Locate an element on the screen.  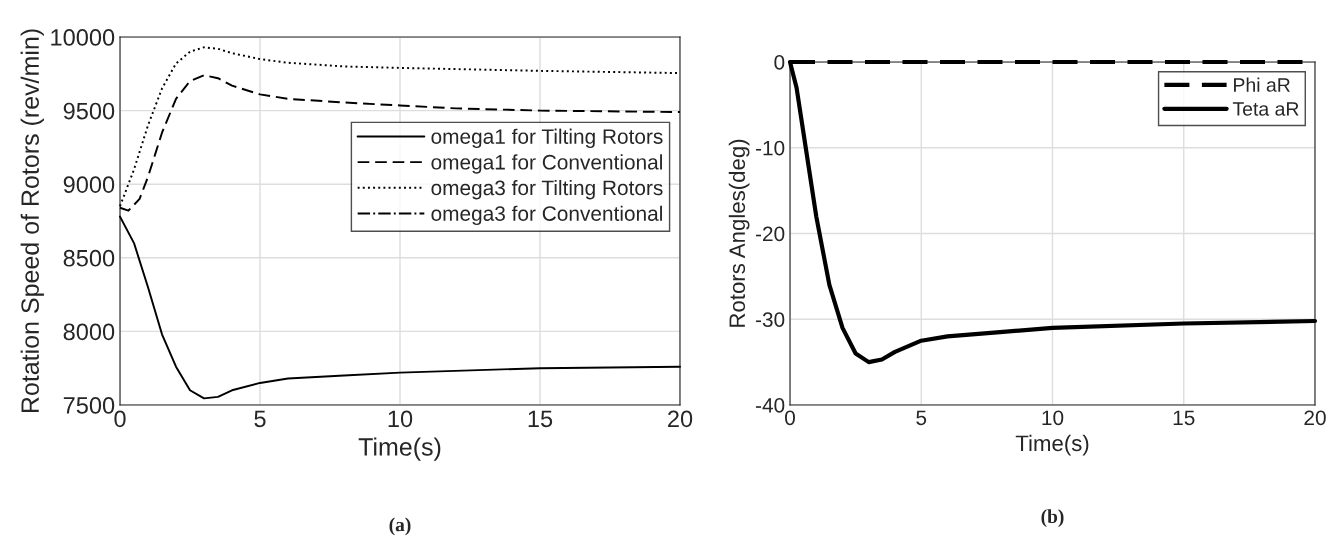
y-tick-label: -20 is located at coordinates (770, 234).